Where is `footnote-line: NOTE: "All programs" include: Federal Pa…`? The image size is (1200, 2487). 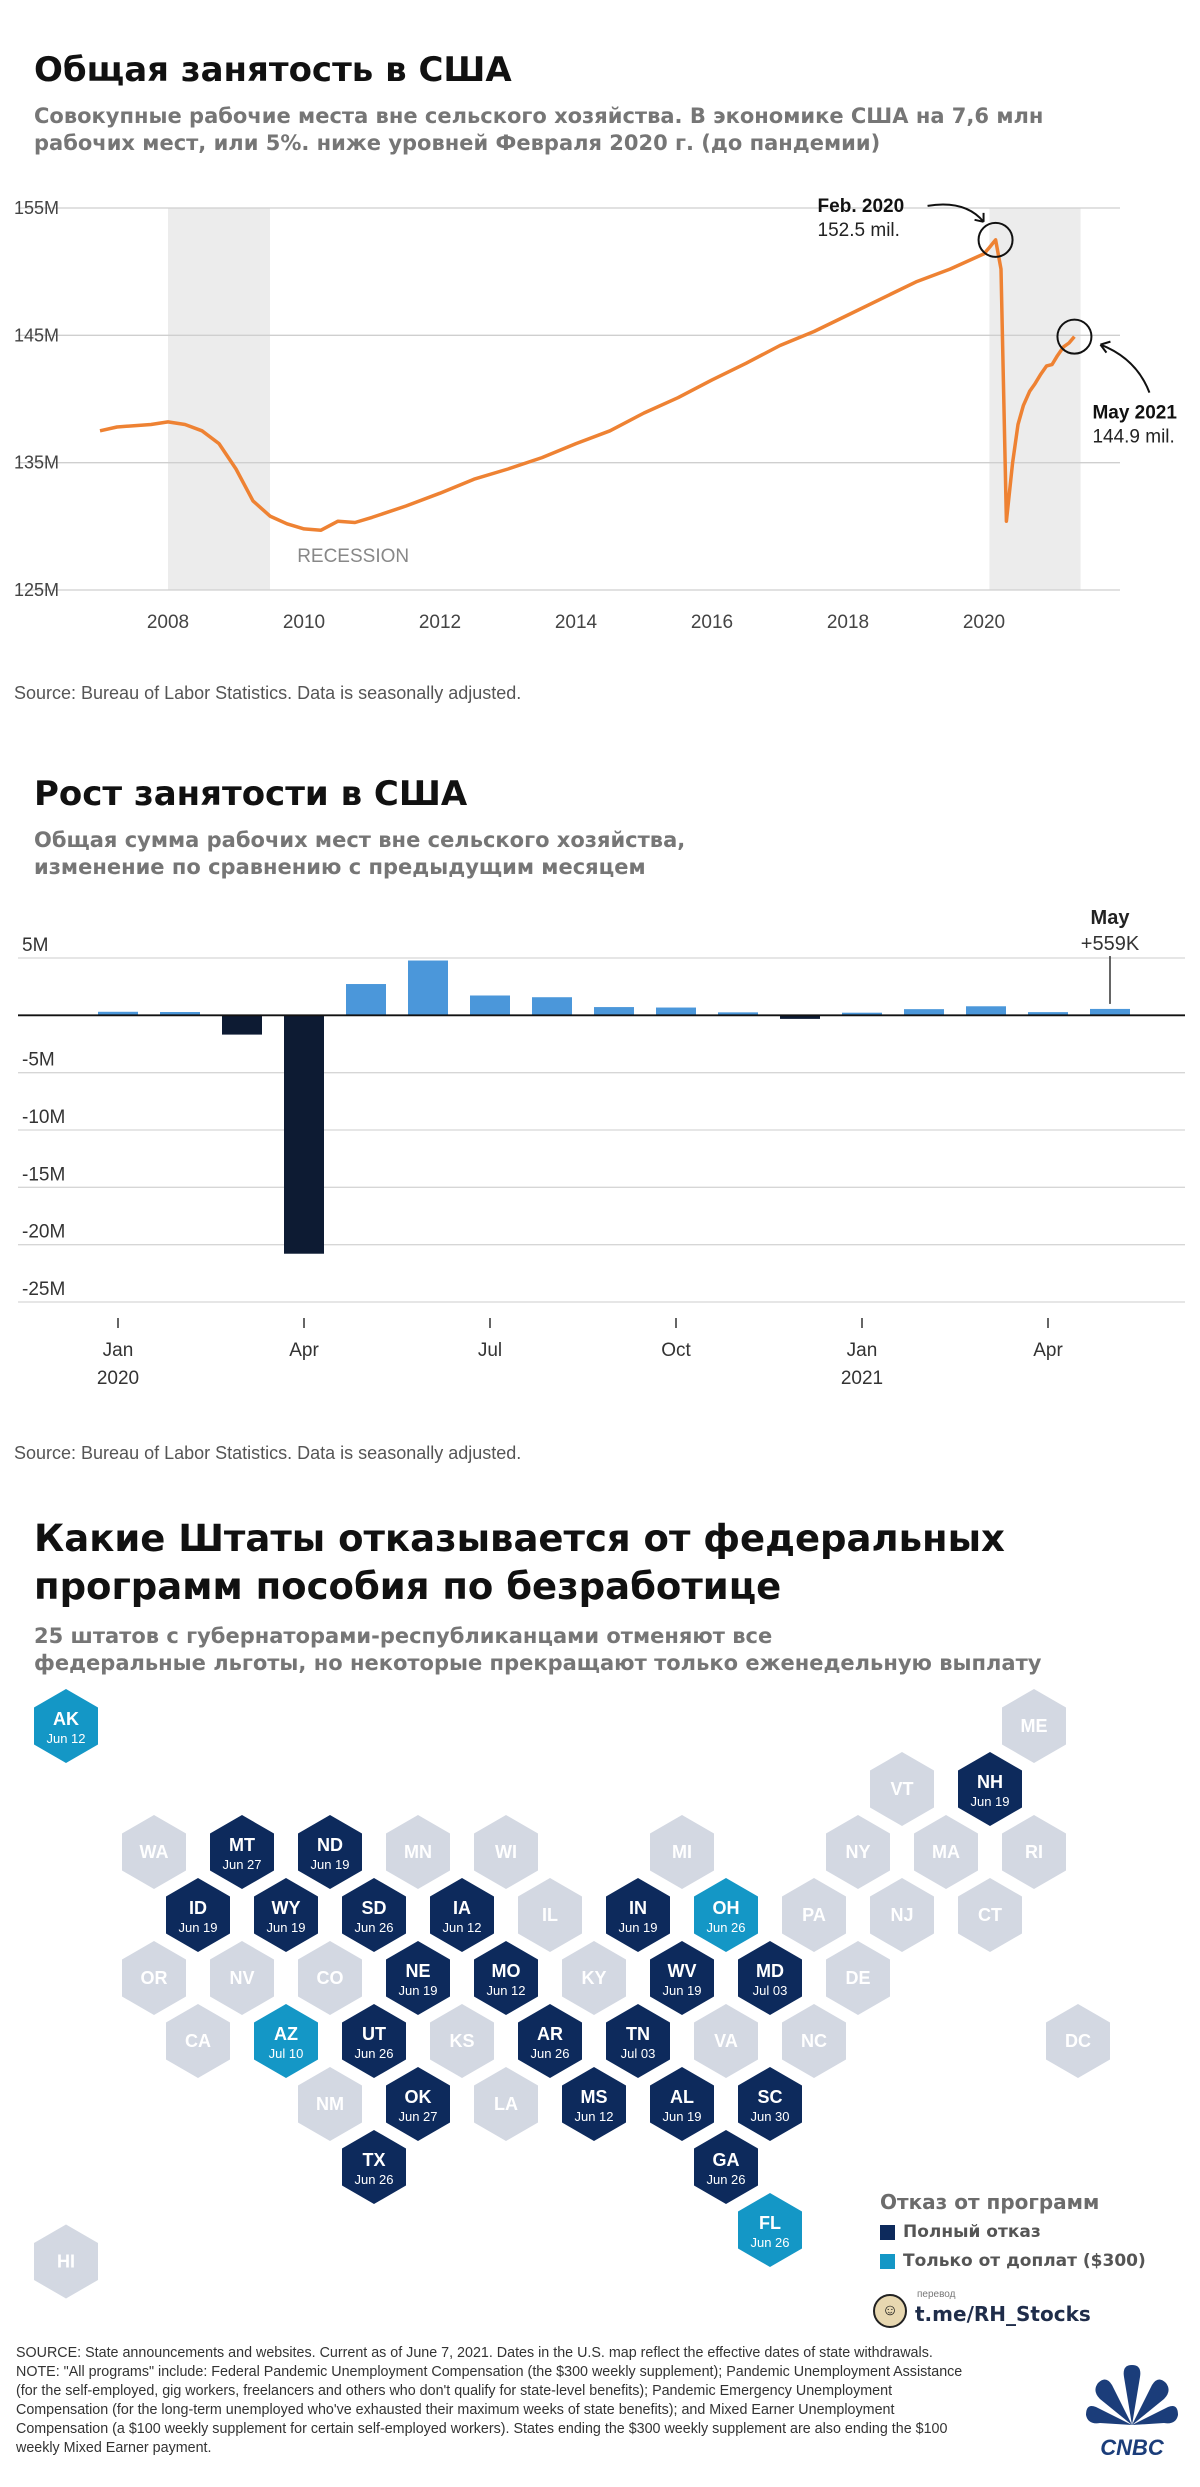
footnote-line: NOTE: "All programs" include: Federal Pa… is located at coordinates (489, 2372).